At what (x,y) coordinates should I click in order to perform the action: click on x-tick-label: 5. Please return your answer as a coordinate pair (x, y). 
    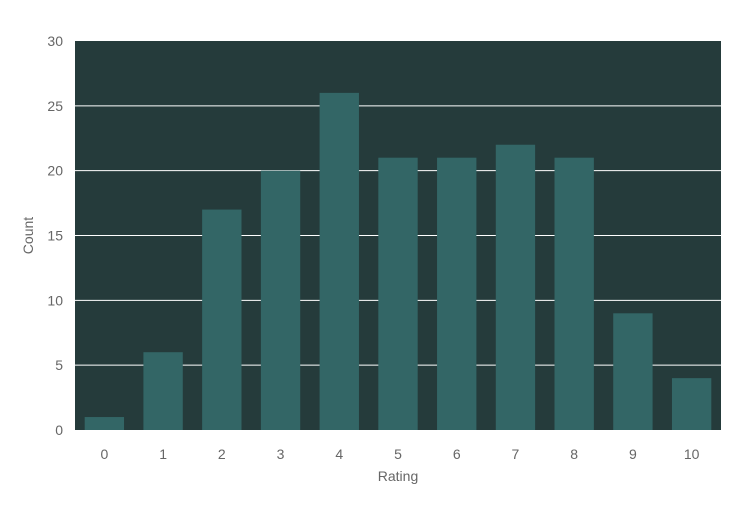
    Looking at the image, I should click on (398, 454).